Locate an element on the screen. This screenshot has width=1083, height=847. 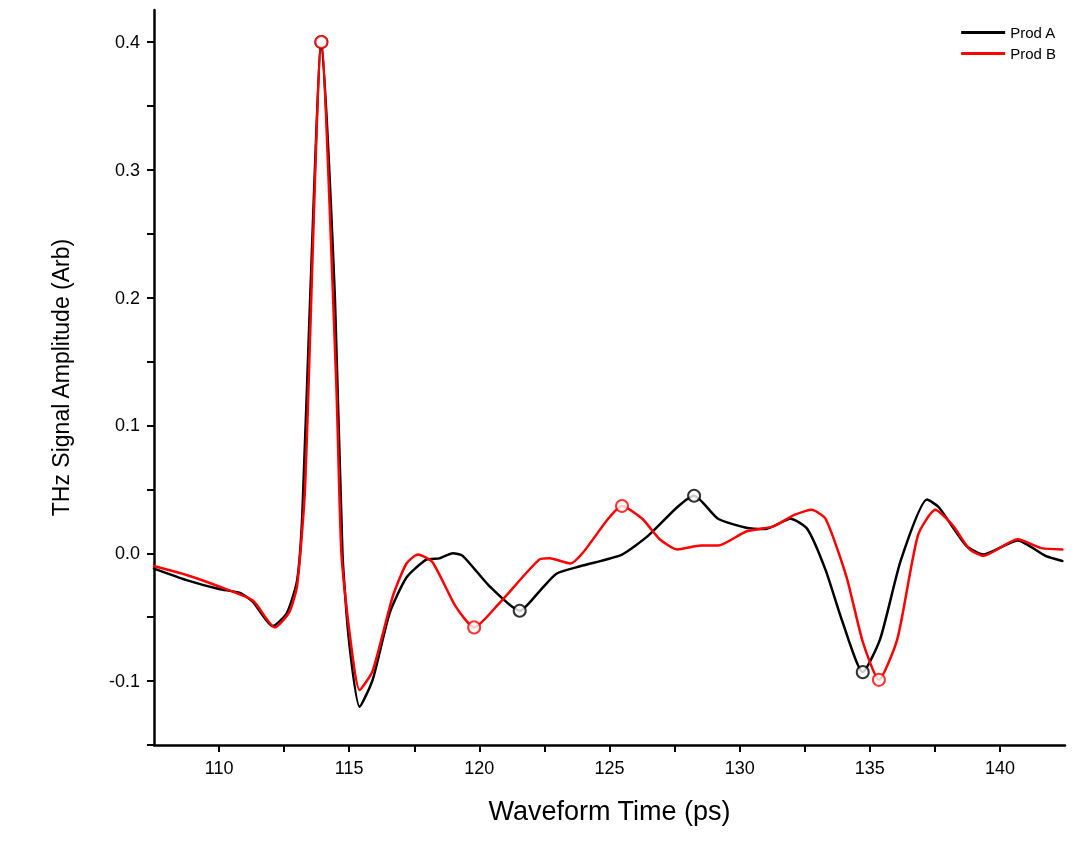
x-tick-label: 120 is located at coordinates (479, 768).